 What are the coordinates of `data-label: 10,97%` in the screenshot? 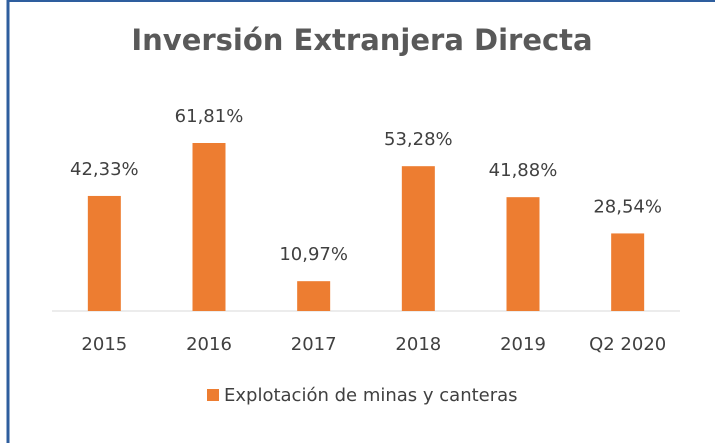 It's located at (313, 254).